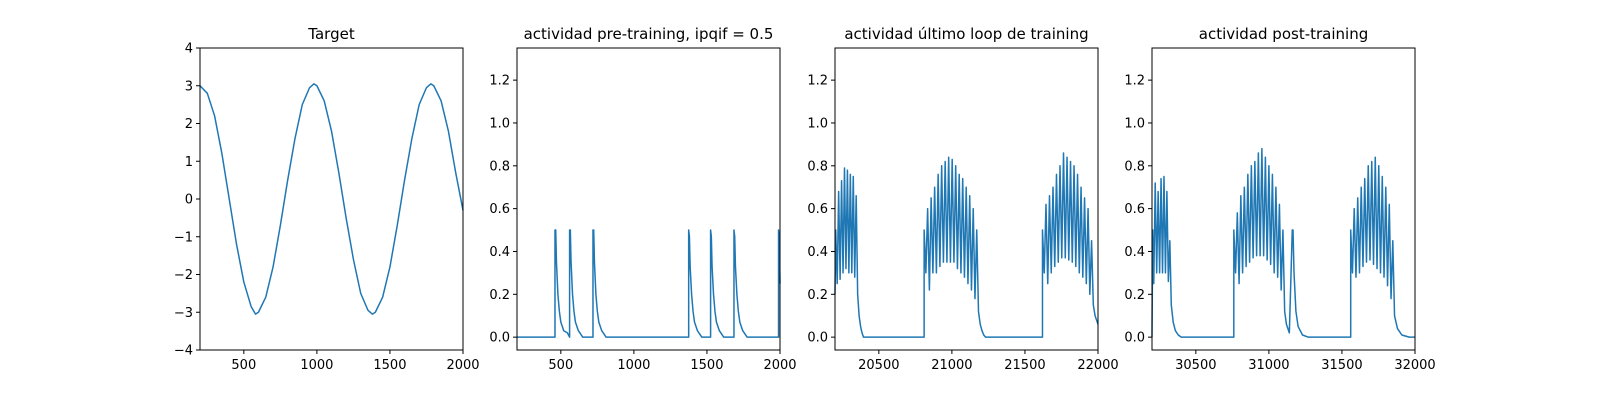 The height and width of the screenshot is (404, 1600). I want to click on x-tick-label: 31000, so click(1268, 365).